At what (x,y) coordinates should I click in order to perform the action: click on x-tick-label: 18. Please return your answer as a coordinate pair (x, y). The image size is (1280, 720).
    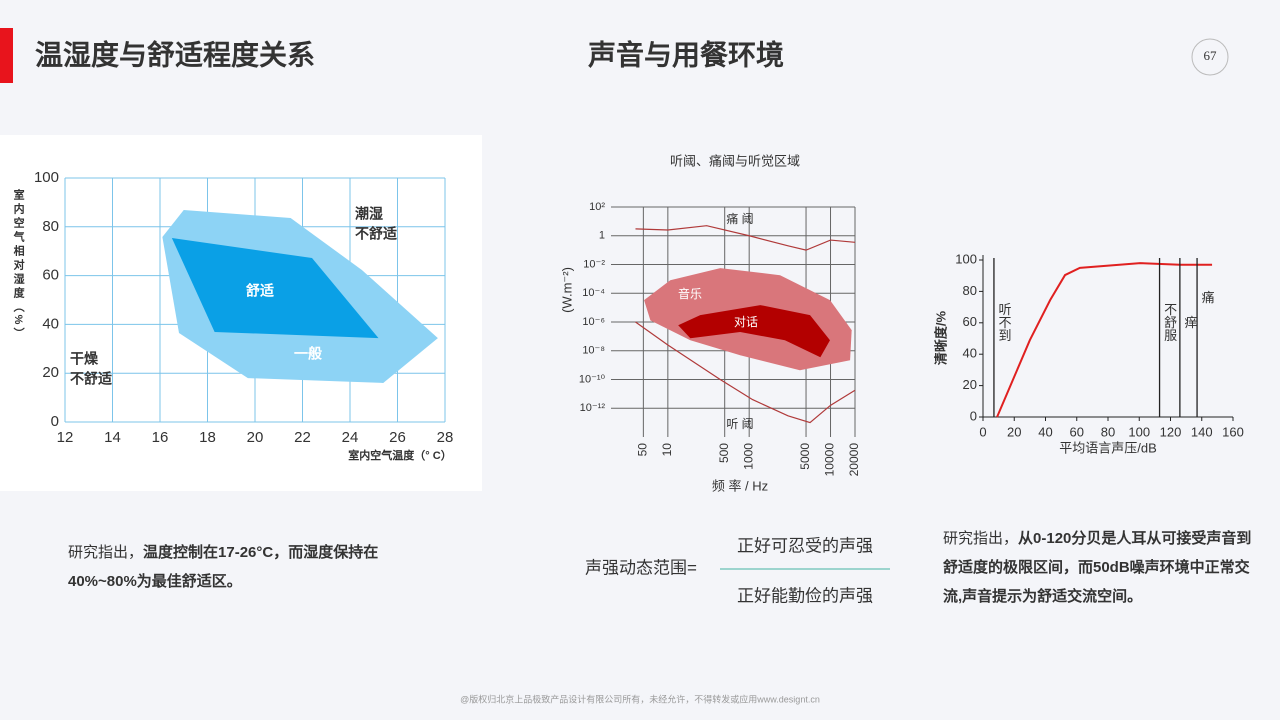
    Looking at the image, I should click on (207, 437).